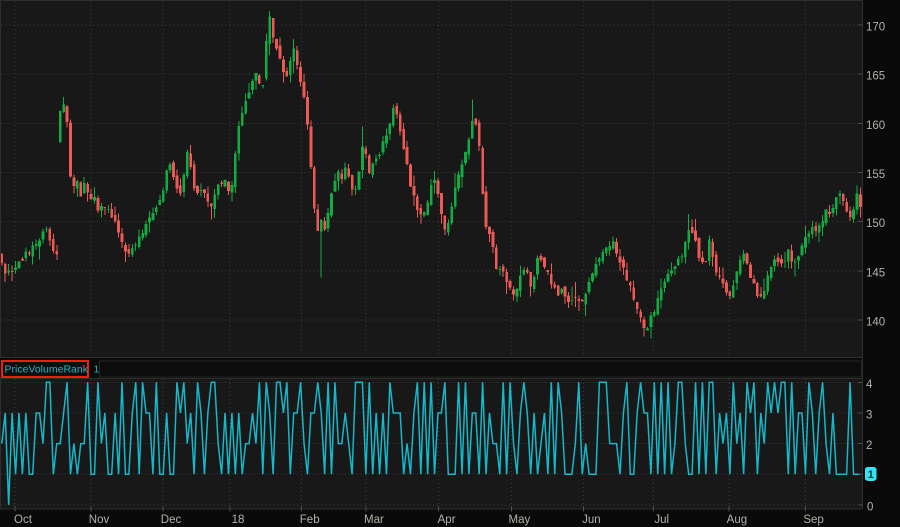 The width and height of the screenshot is (900, 527). I want to click on svg-text: Apr, so click(447, 520).